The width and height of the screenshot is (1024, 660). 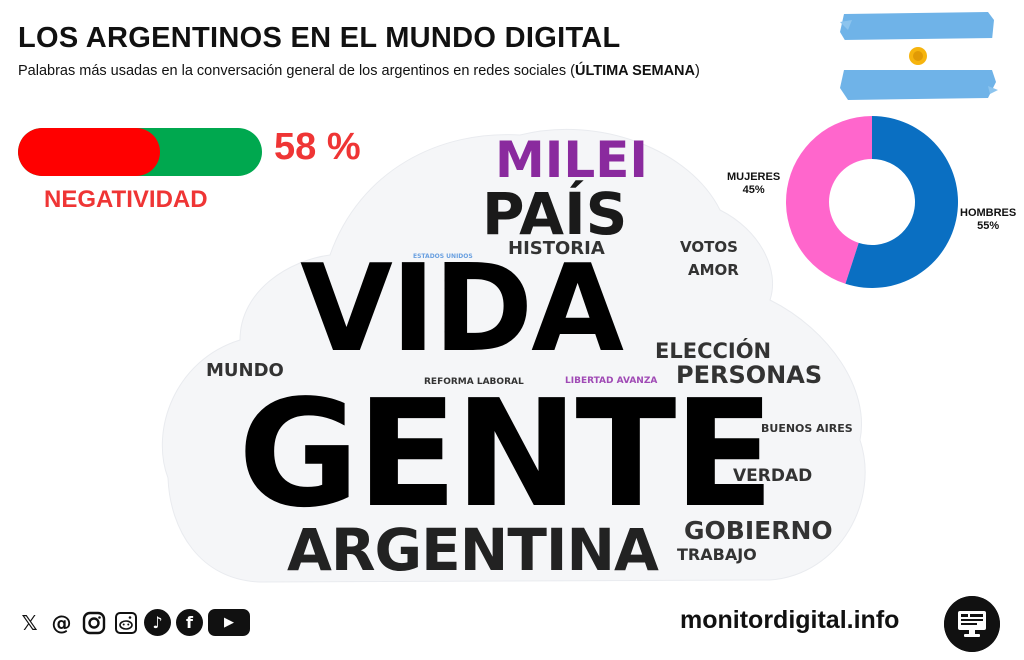 I want to click on negativity-label: NEGATIVIDAD, so click(x=126, y=199).